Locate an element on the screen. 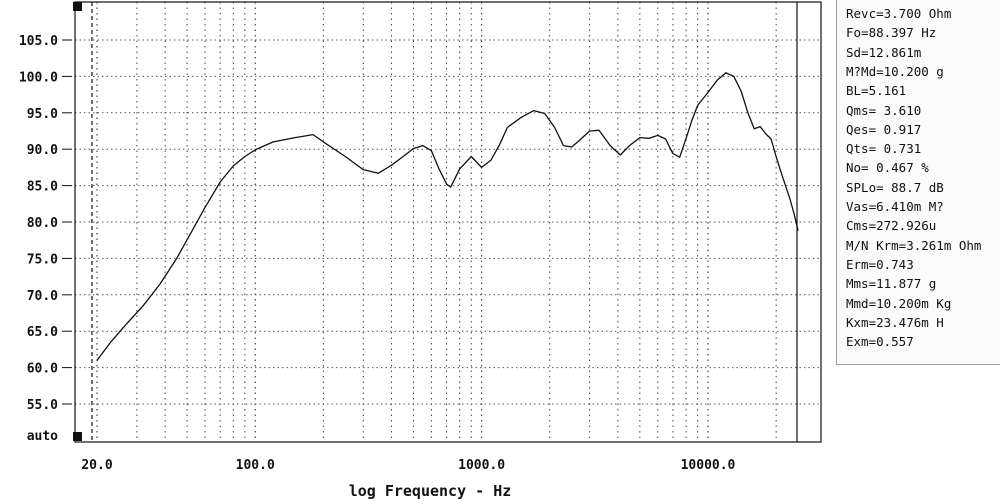  param-line: Qts= 0.731 is located at coordinates (884, 149).